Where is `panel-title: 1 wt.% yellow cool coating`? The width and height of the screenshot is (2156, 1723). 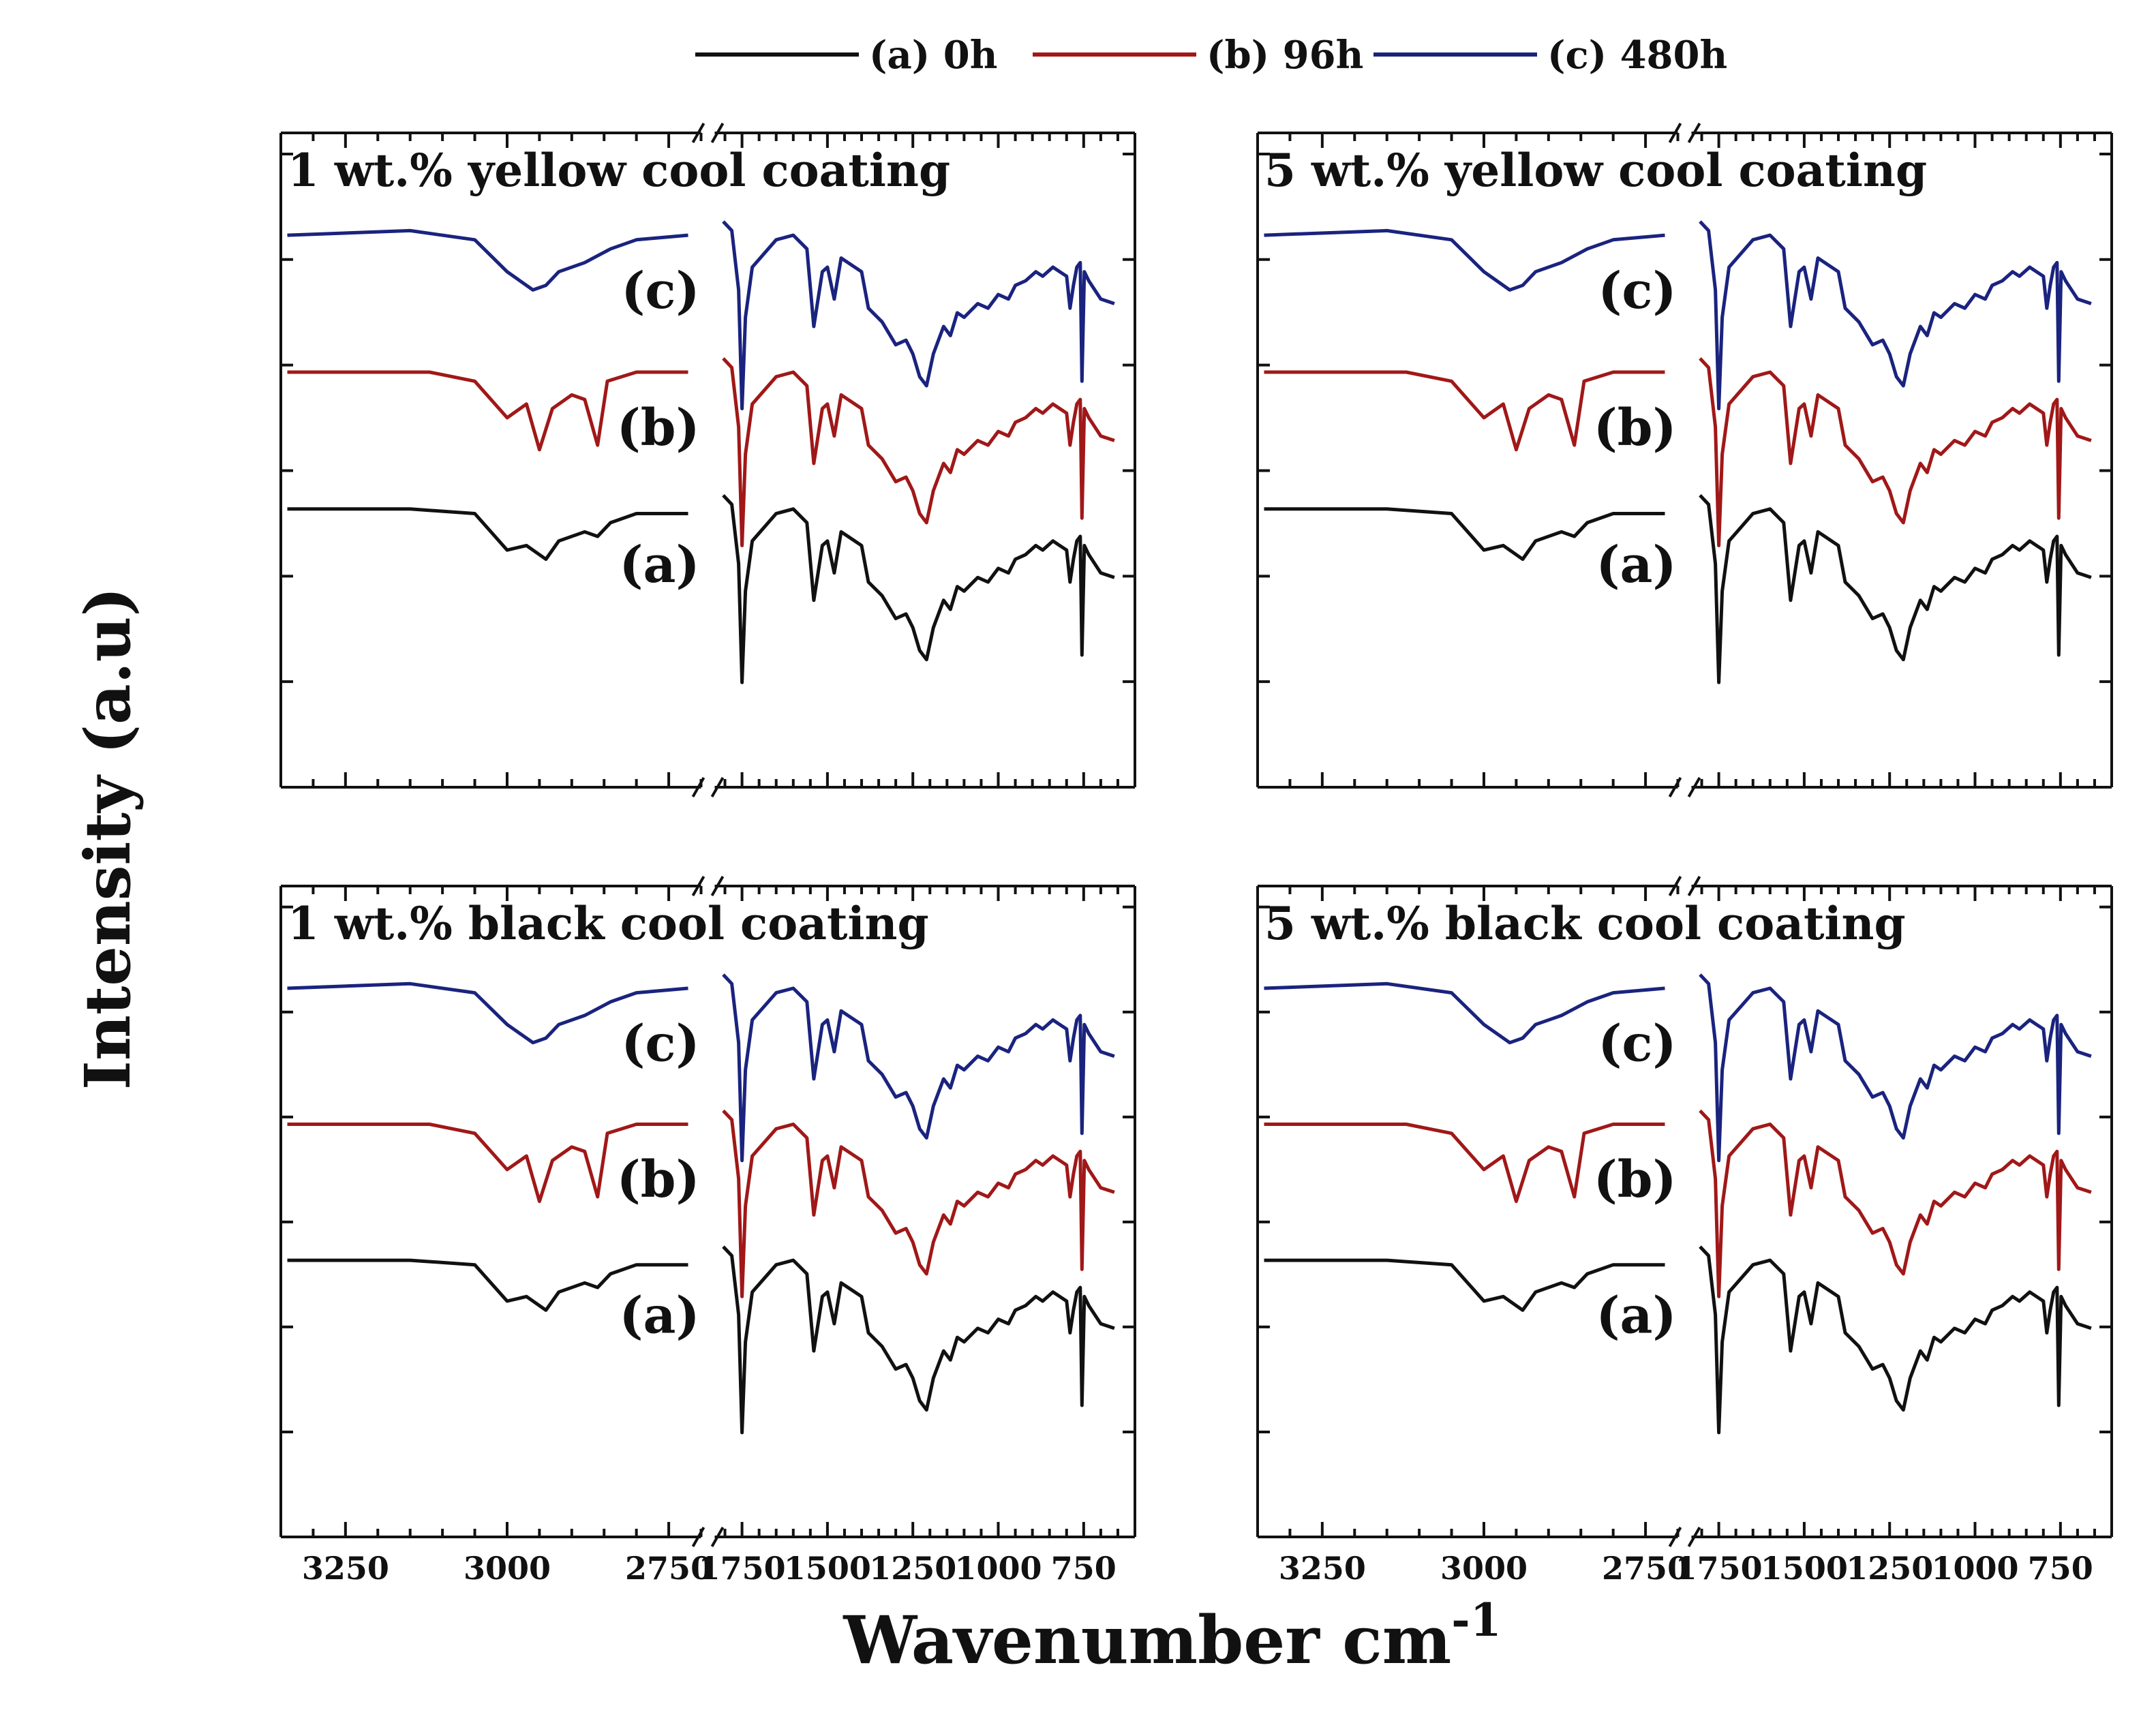 panel-title: 1 wt.% yellow cool coating is located at coordinates (619, 170).